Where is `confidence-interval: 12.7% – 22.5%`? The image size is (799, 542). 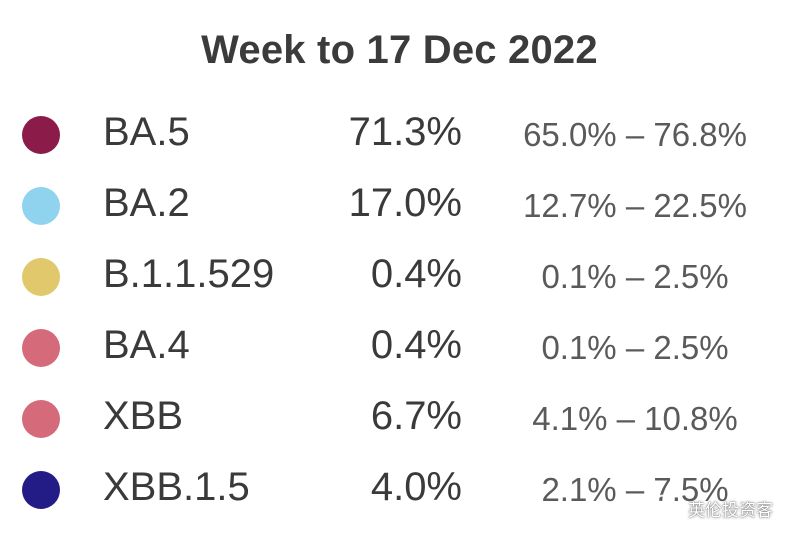
confidence-interval: 12.7% – 22.5% is located at coordinates (635, 205).